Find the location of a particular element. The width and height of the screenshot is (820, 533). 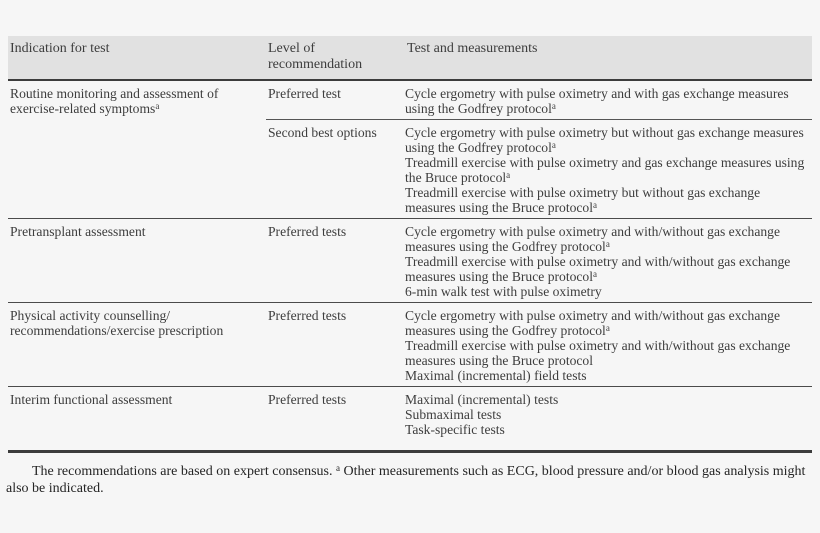

level-cell: Preferred test is located at coordinates (304, 93).